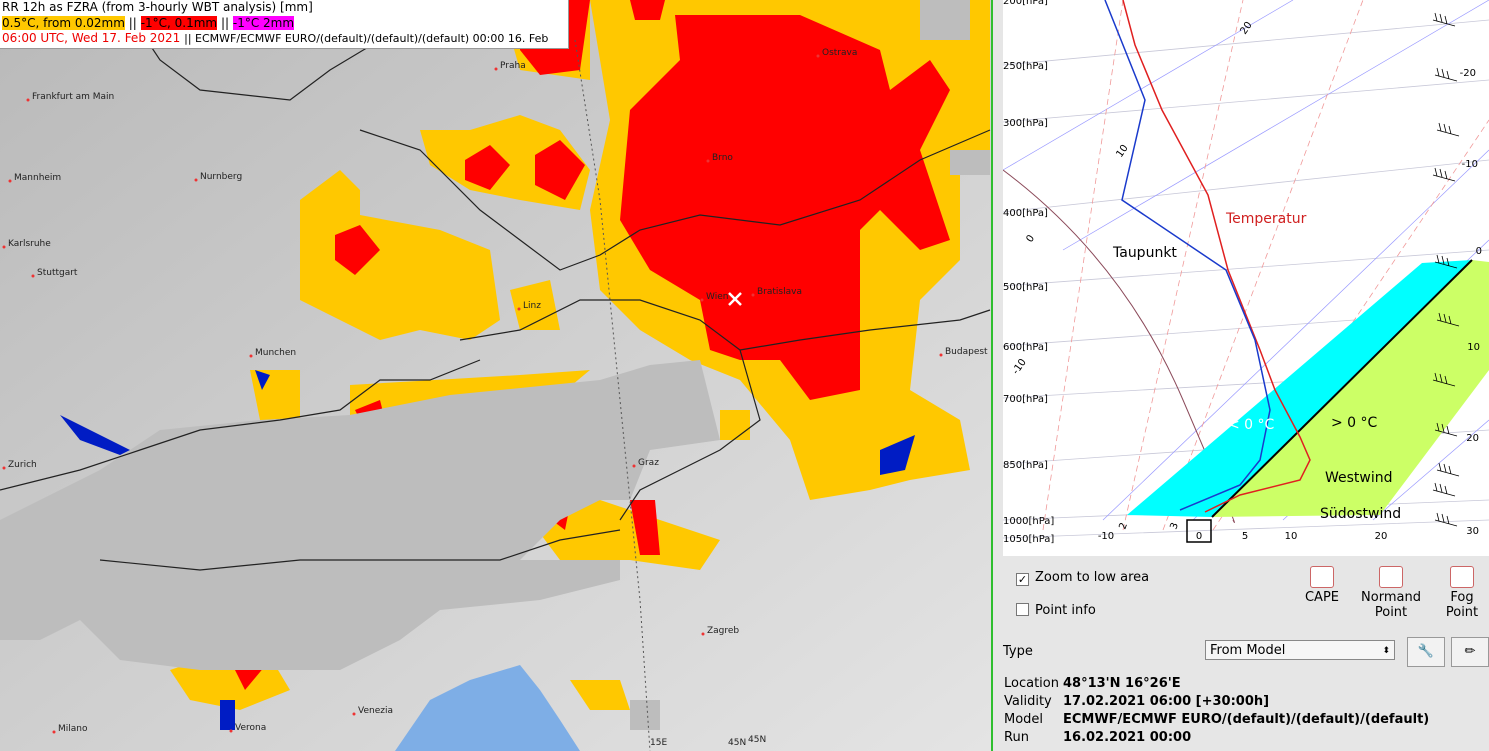 Image resolution: width=1489 pixels, height=751 pixels. What do you see at coordinates (1291, 536) in the screenshot?
I see `temp-label: 10` at bounding box center [1291, 536].